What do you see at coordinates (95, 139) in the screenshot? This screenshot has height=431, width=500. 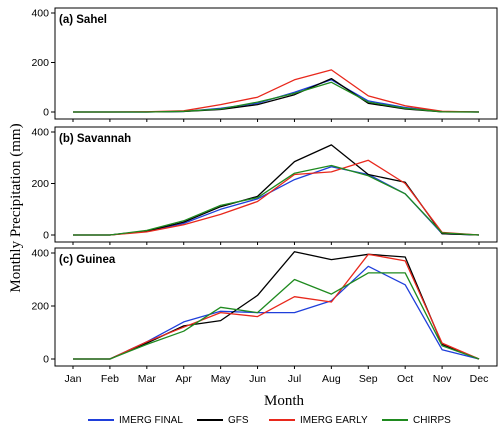 I see `panel-title: (b) Savannah` at bounding box center [95, 139].